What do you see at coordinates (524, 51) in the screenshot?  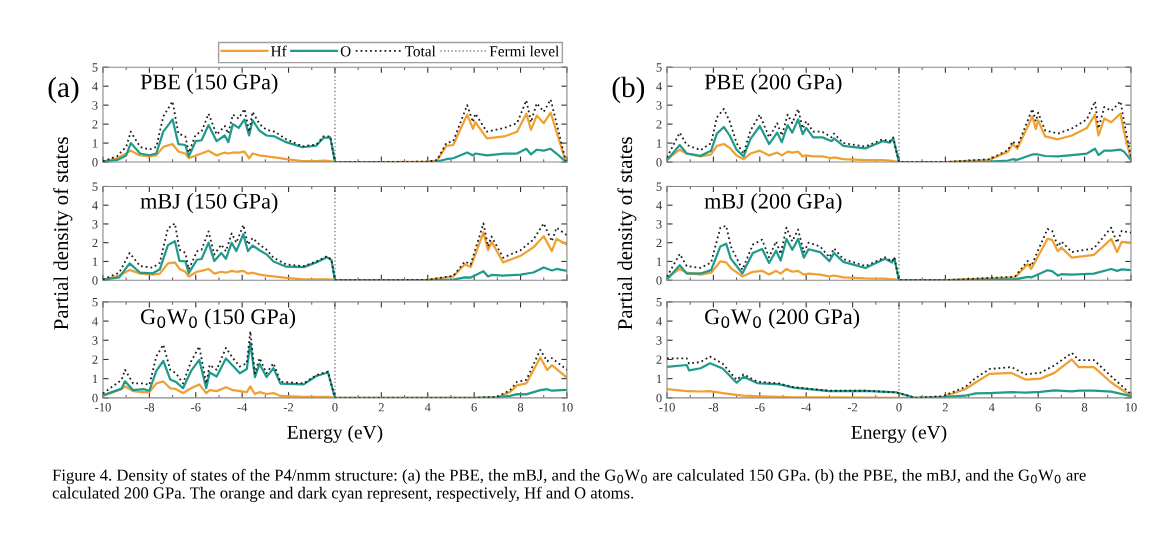 I see `legend-label: Fermi level` at bounding box center [524, 51].